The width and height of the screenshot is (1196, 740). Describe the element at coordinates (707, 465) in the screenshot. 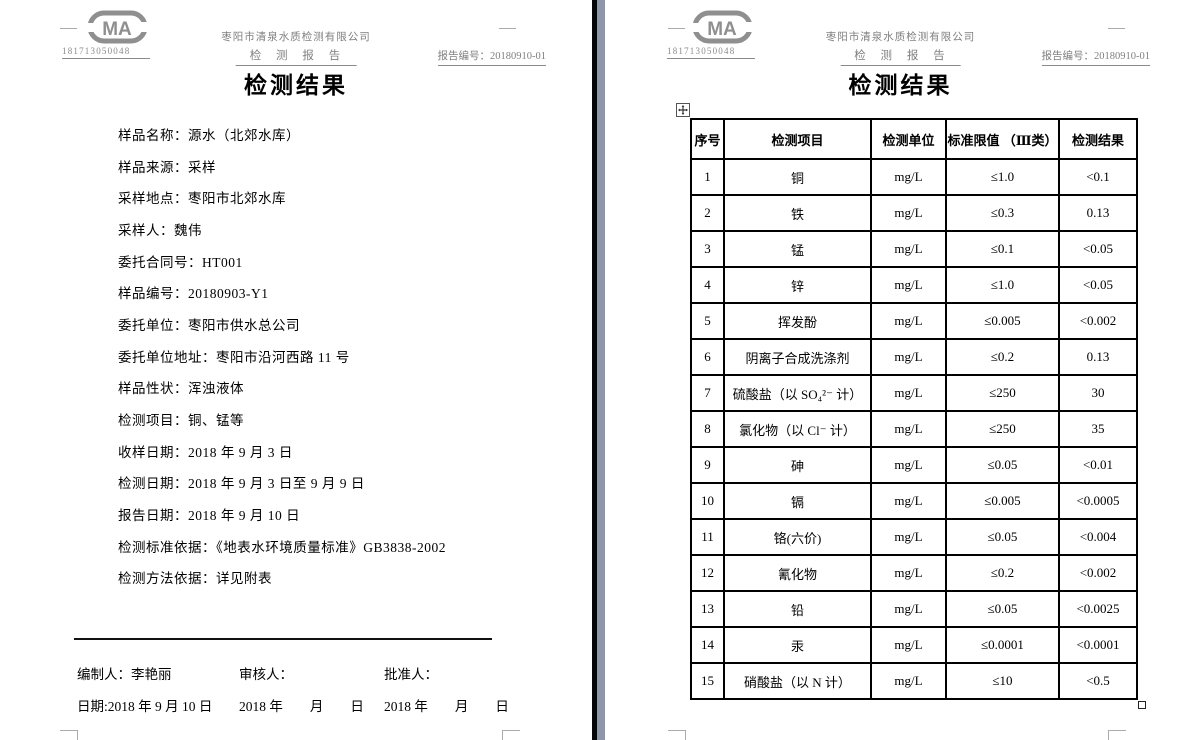

I see `cell-no: 9` at that location.